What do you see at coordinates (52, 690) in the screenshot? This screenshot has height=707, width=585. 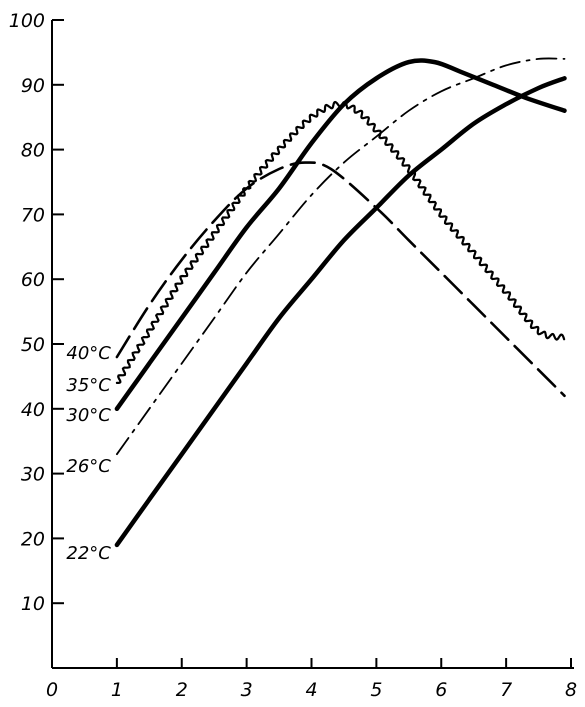 I see `x-tick-label-0: 0` at bounding box center [52, 690].